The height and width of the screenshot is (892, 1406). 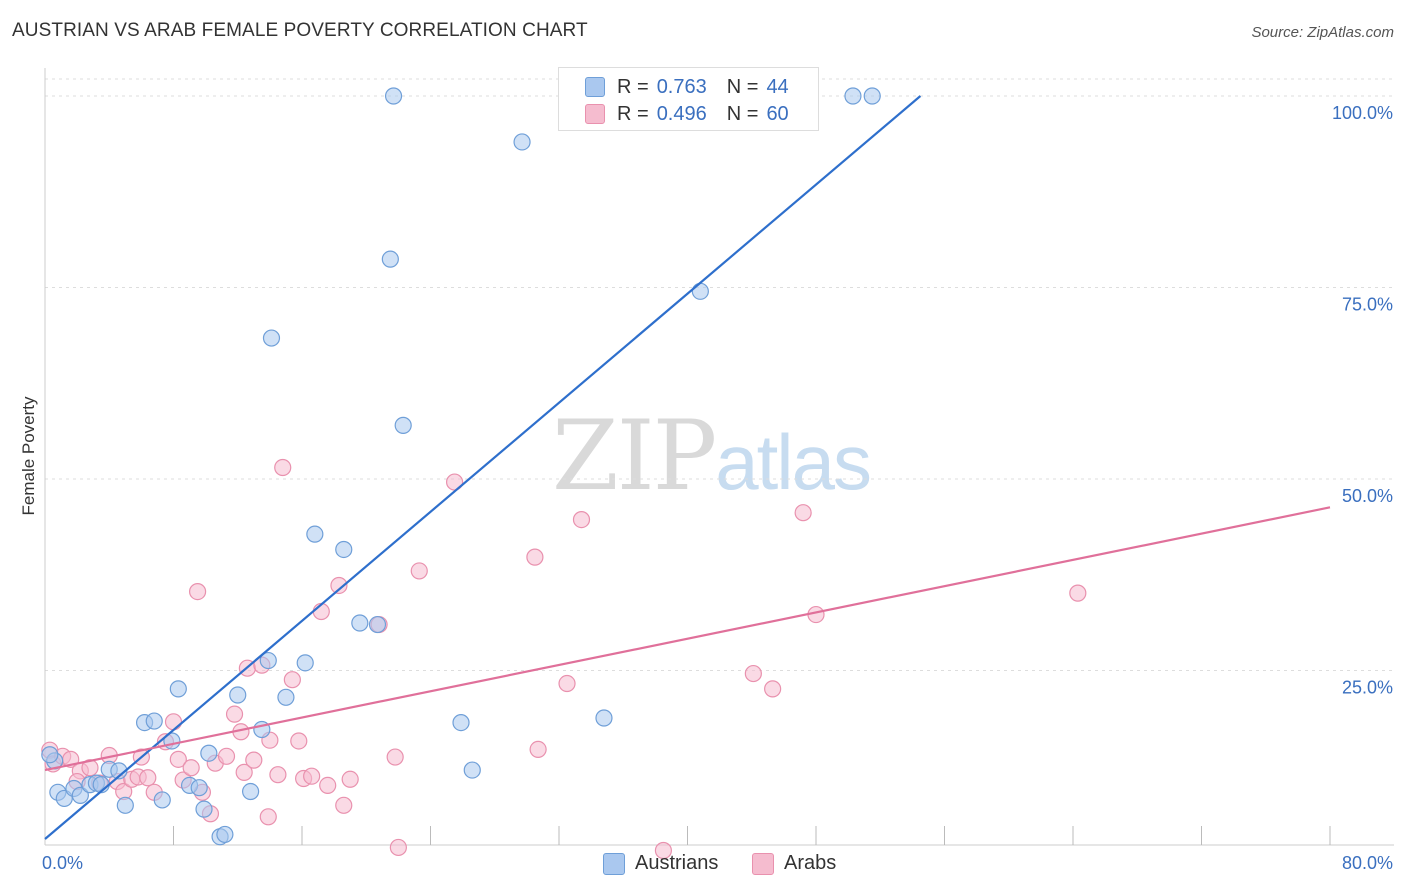 I want to click on legend-n-value-arabs: 60, so click(x=777, y=113).